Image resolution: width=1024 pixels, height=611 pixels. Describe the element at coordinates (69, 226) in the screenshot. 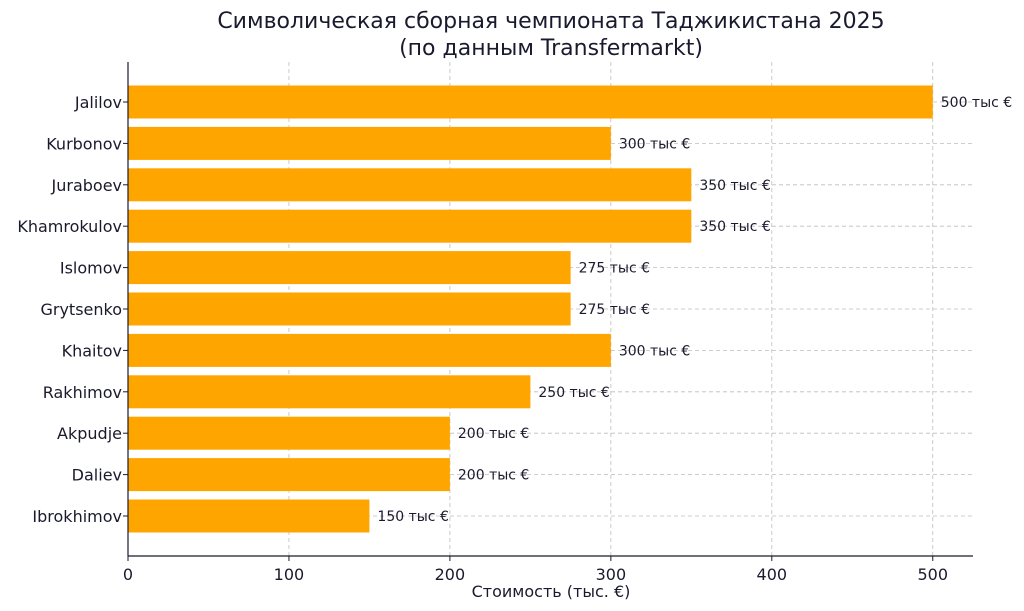

I see `y-tick-label: Khamrokulov` at that location.